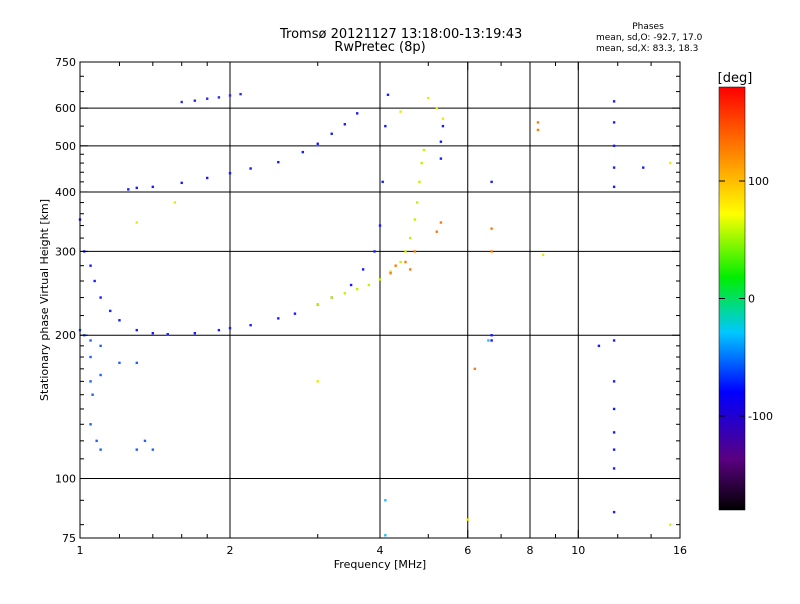 This screenshot has height=604, width=800. Describe the element at coordinates (467, 550) in the screenshot. I see `x-tick-label: 6` at that location.